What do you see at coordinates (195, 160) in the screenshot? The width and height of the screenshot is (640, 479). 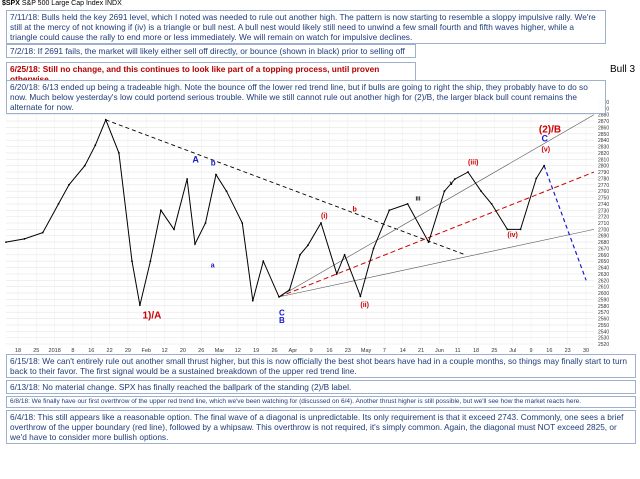 I see `wave-label: A` at bounding box center [195, 160].